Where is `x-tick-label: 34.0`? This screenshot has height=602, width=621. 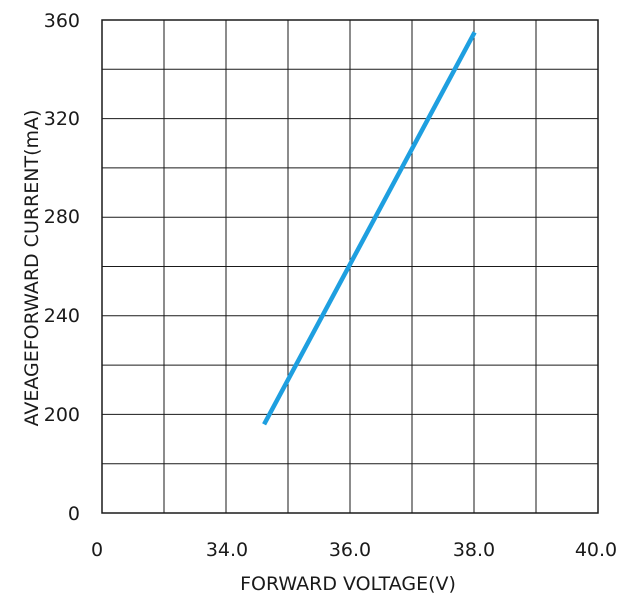
x-tick-label: 34.0 is located at coordinates (227, 550).